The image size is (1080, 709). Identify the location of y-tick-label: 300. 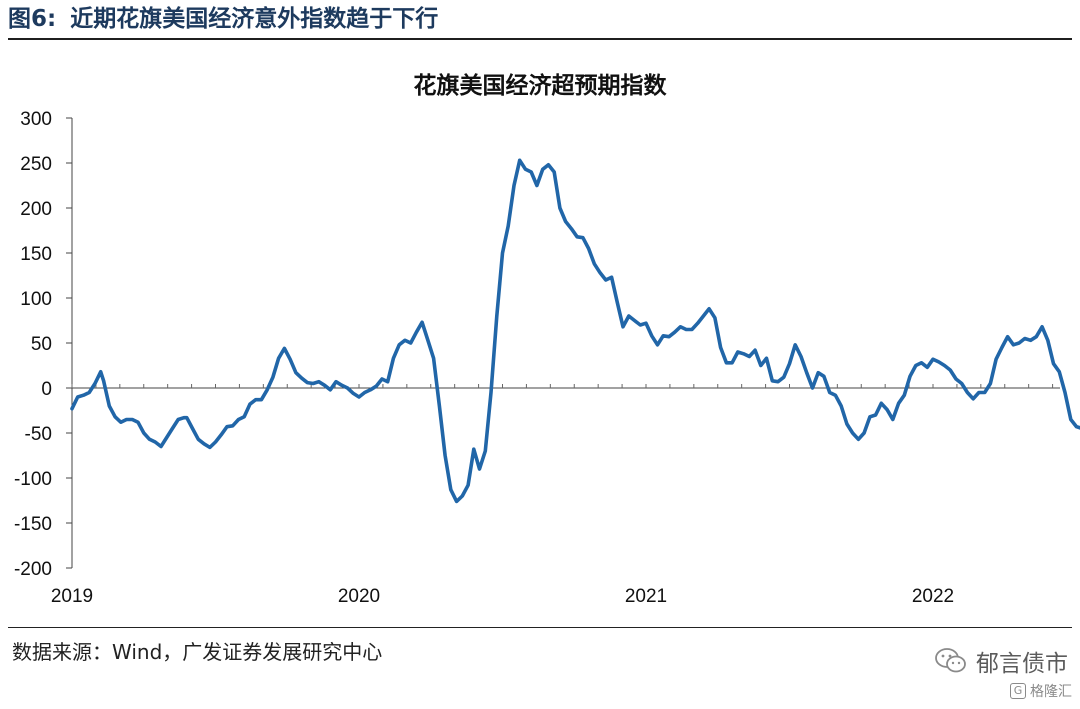
(36, 119).